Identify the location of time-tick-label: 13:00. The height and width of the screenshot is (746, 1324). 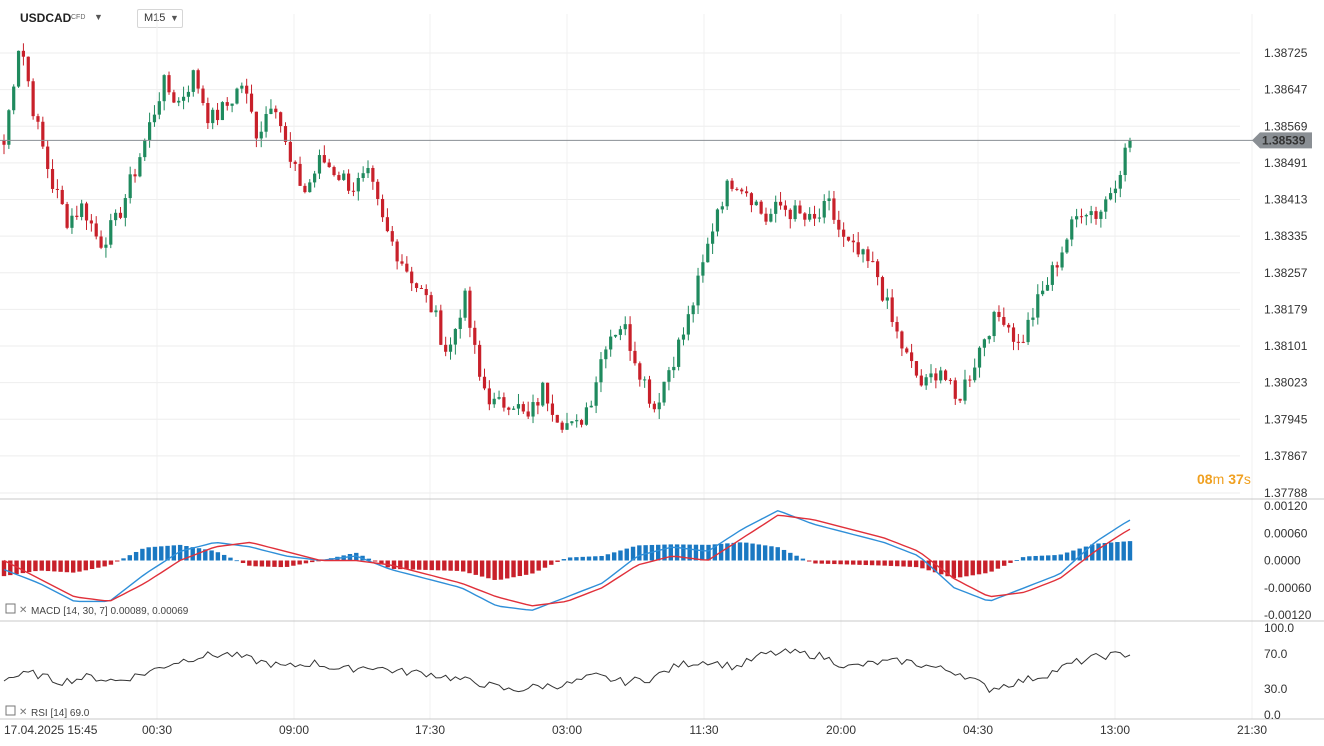
(1115, 730).